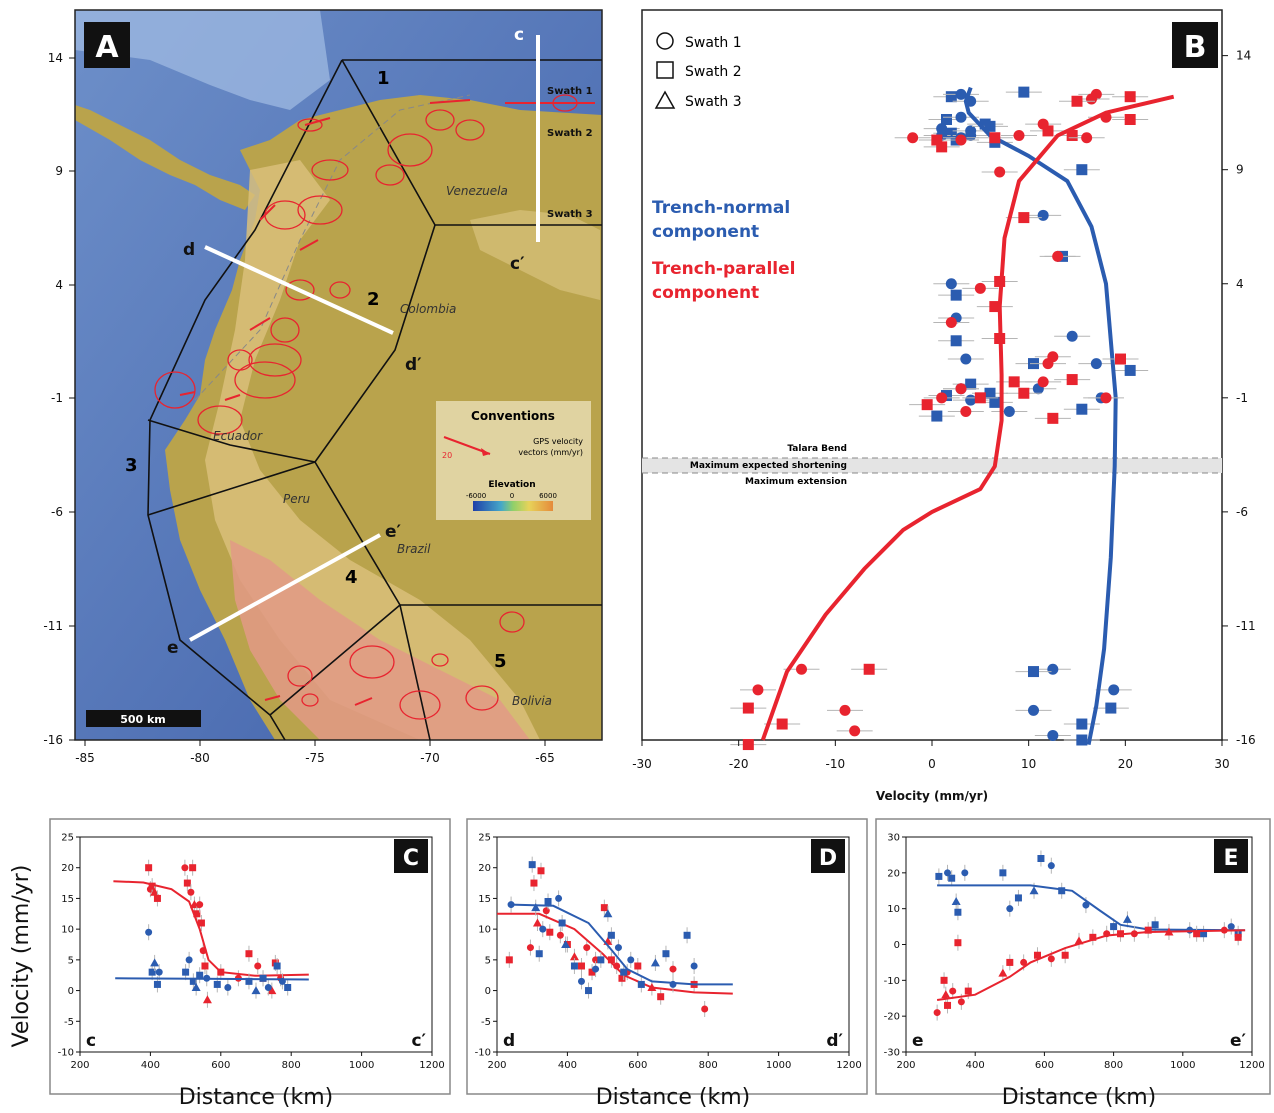 This screenshot has height=1113, width=1274. What do you see at coordinates (570, 91) in the screenshot?
I see `swath-label-1: Swath 1` at bounding box center [570, 91].